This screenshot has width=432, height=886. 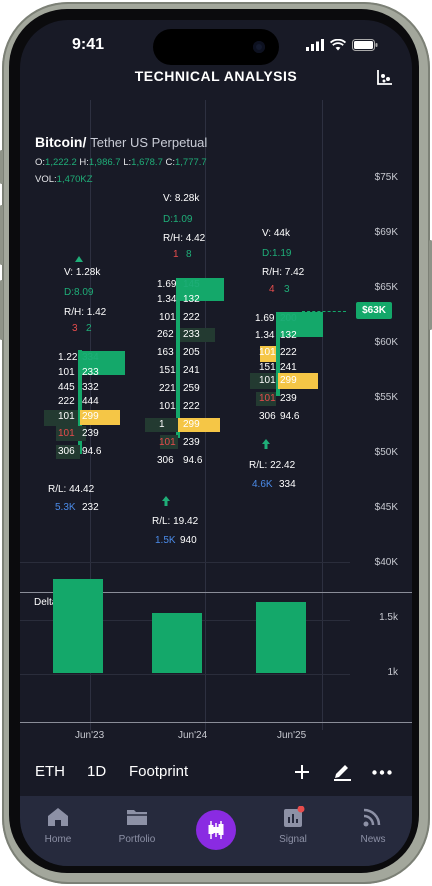 What do you see at coordinates (58, 817) in the screenshot?
I see `home-icon` at bounding box center [58, 817].